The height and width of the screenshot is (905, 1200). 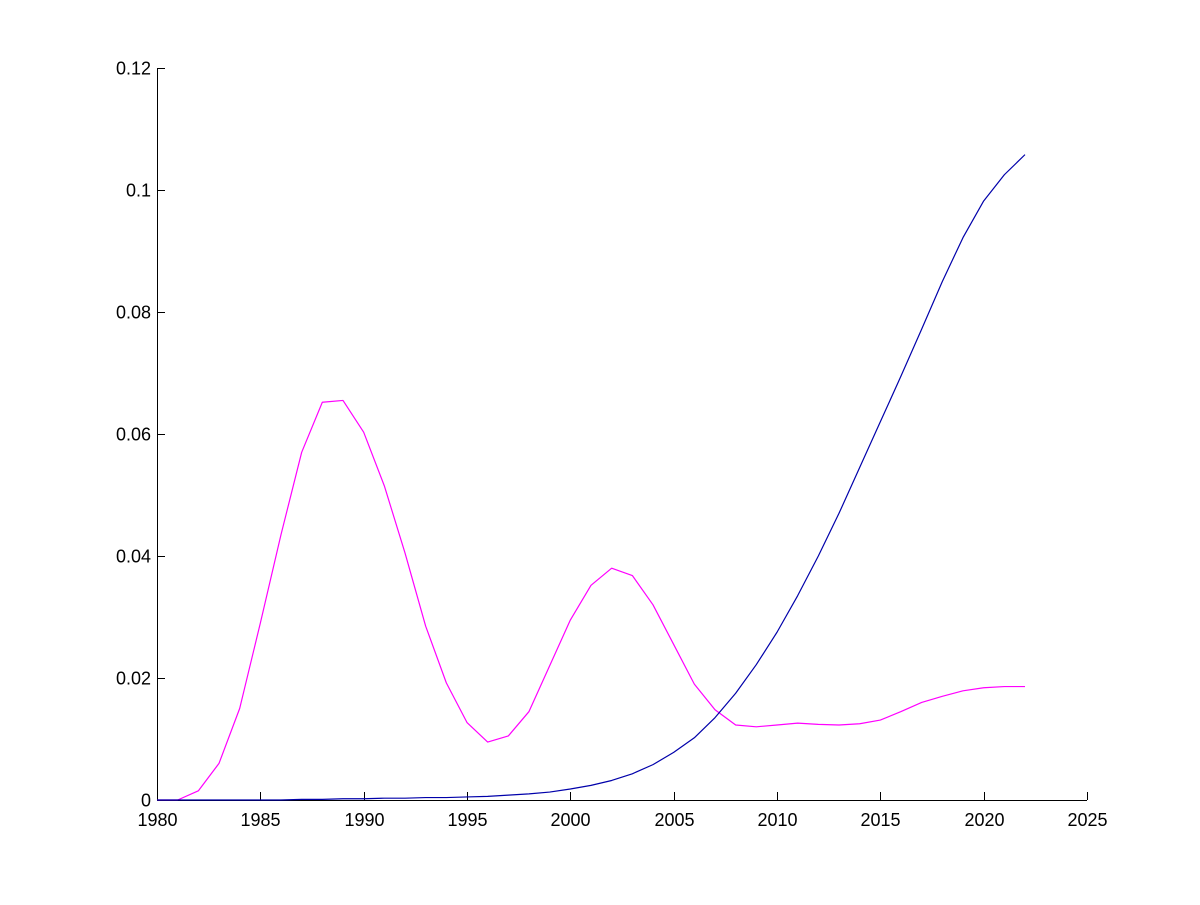 I want to click on x-tick-label: 1980, so click(x=157, y=820).